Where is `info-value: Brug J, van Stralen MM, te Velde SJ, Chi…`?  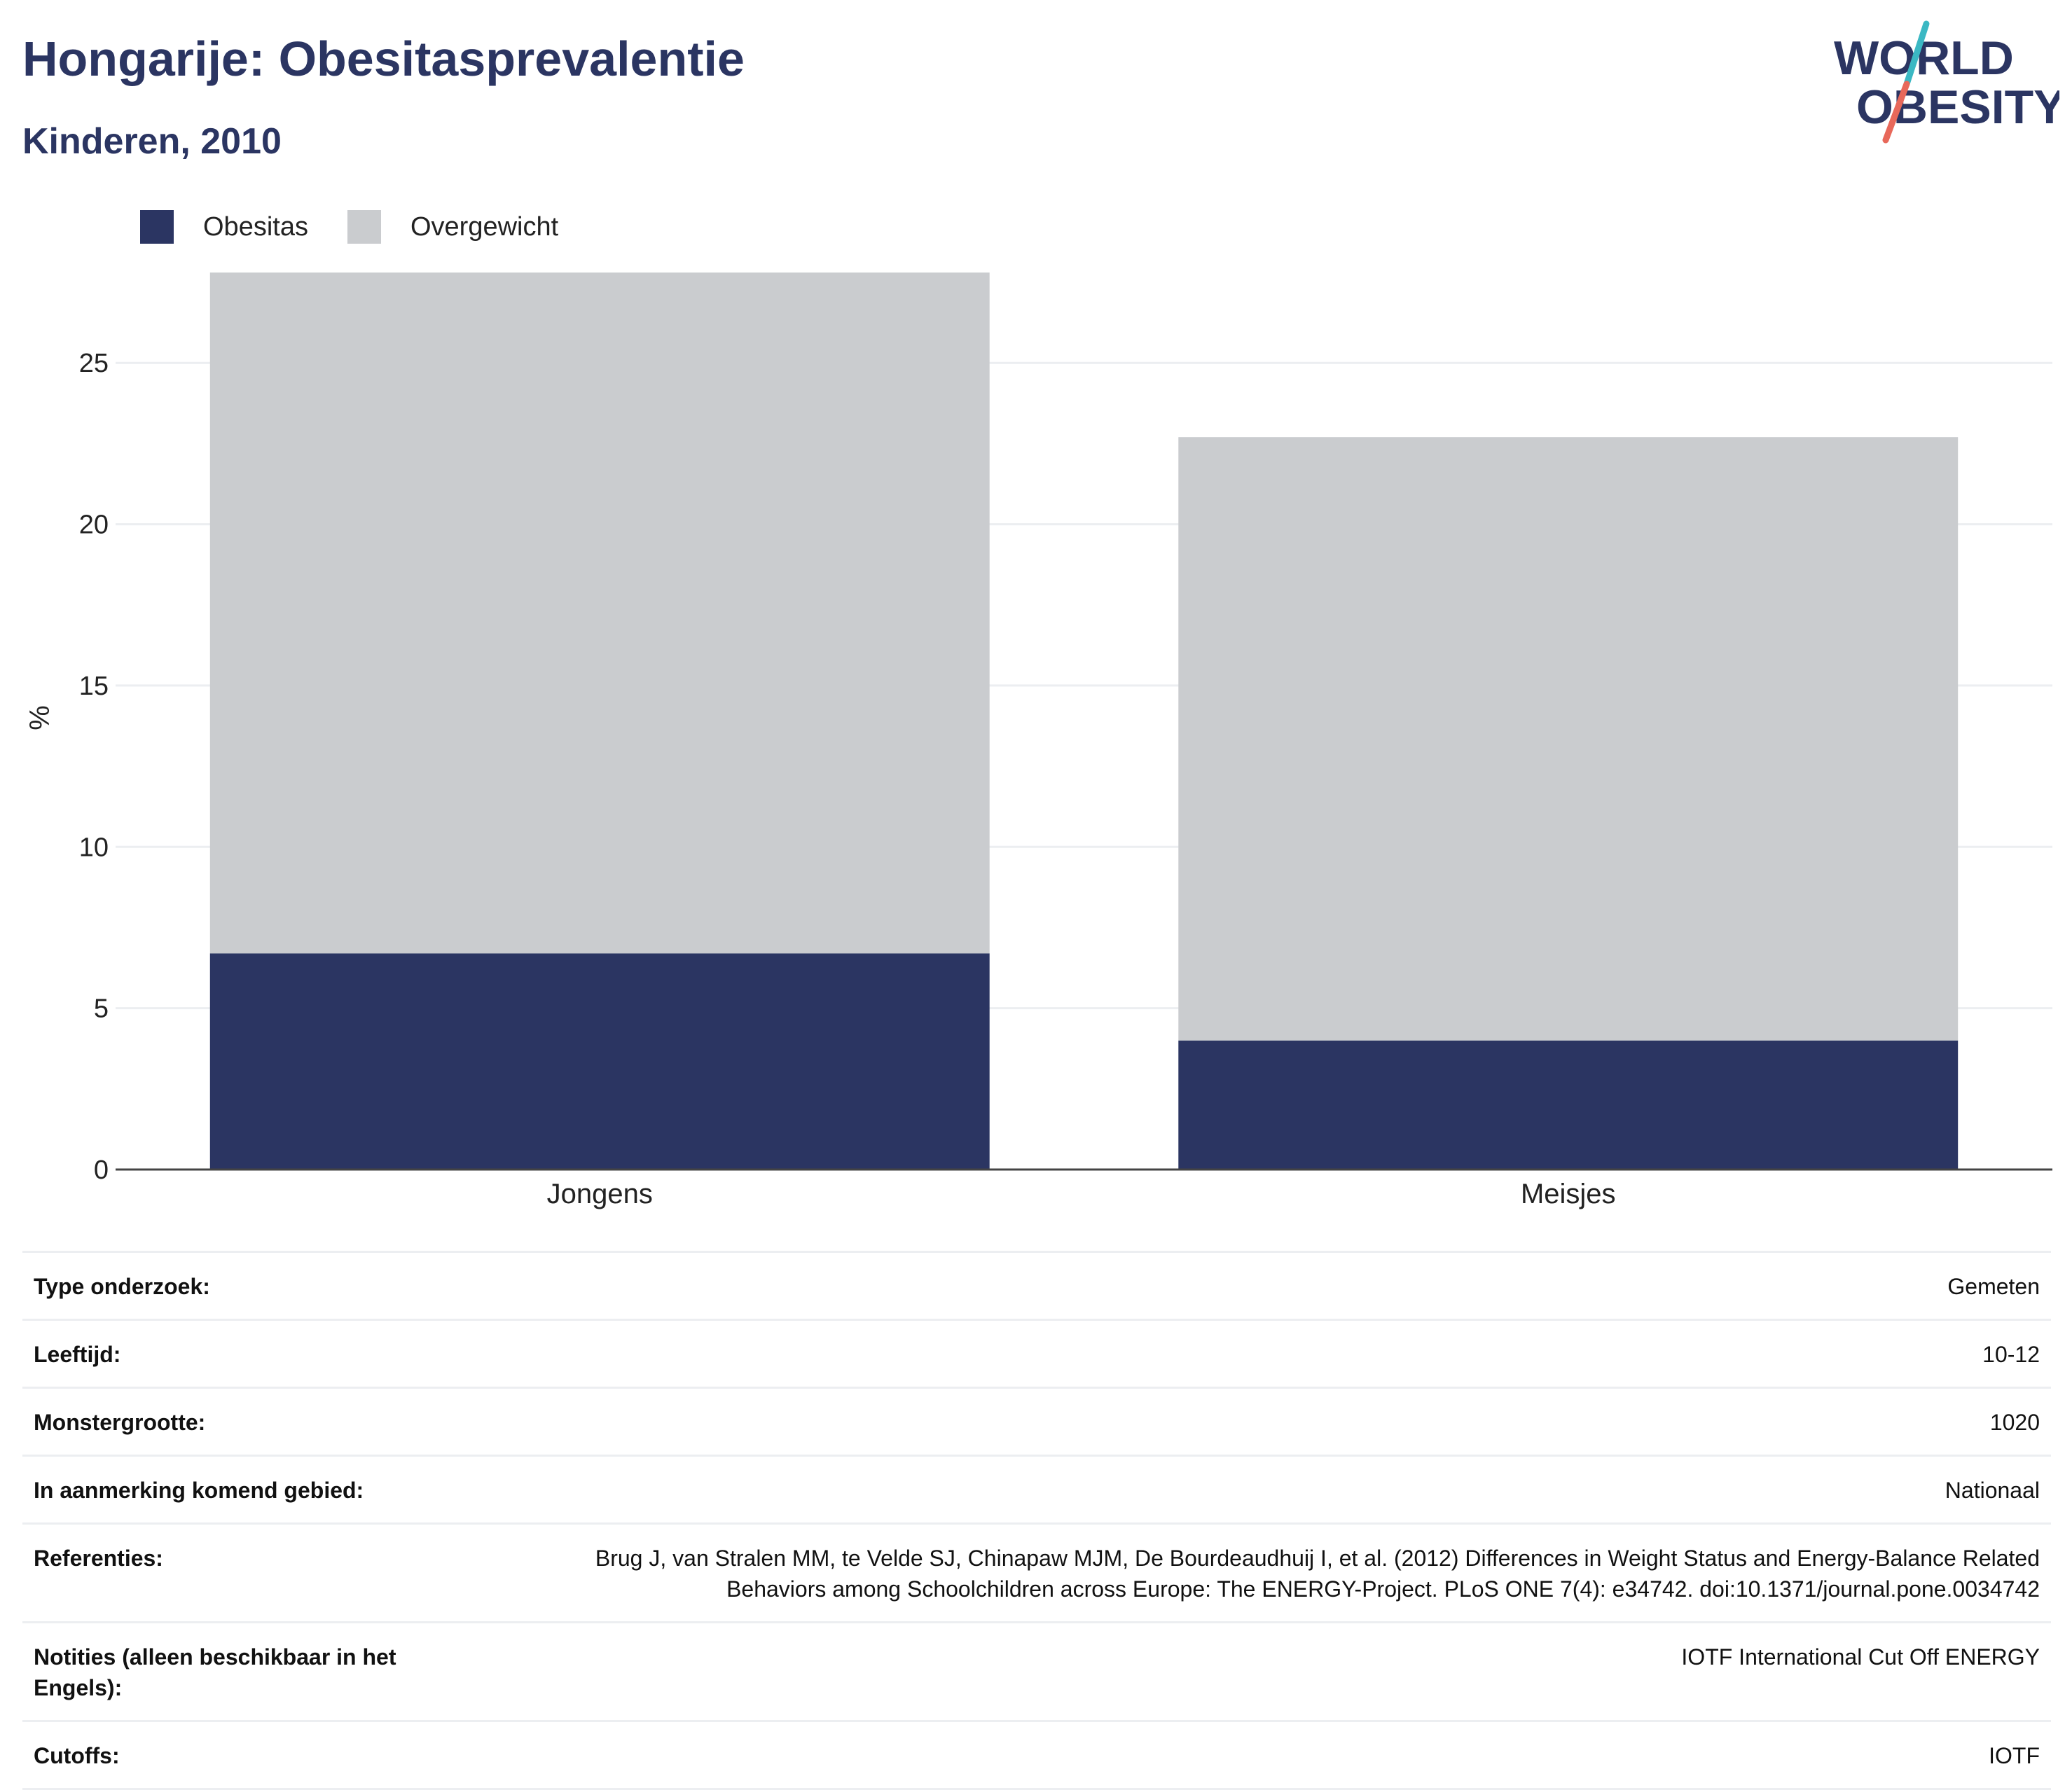 info-value: Brug J, van Stralen MM, te Velde SJ, Chi… is located at coordinates (1265, 1572).